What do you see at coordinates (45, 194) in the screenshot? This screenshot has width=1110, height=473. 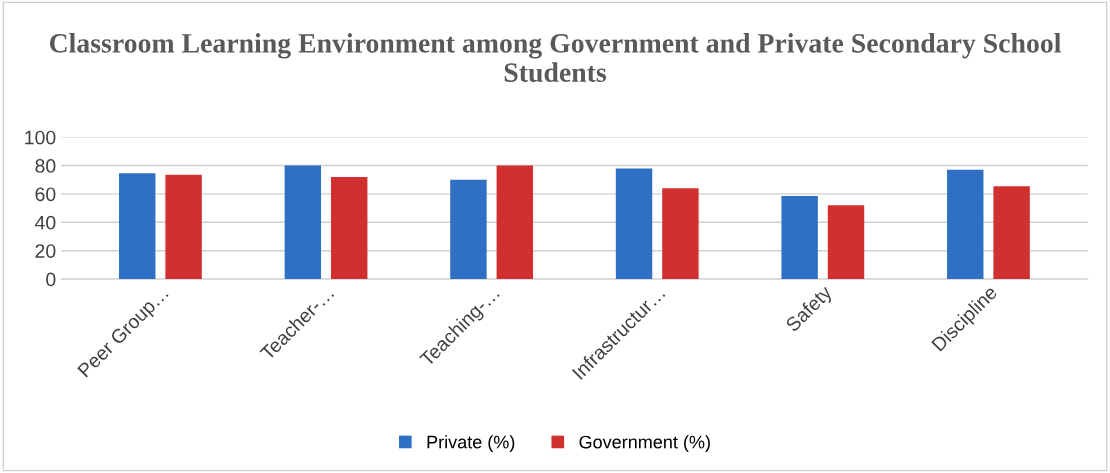 I see `y-tick-label: 60` at bounding box center [45, 194].